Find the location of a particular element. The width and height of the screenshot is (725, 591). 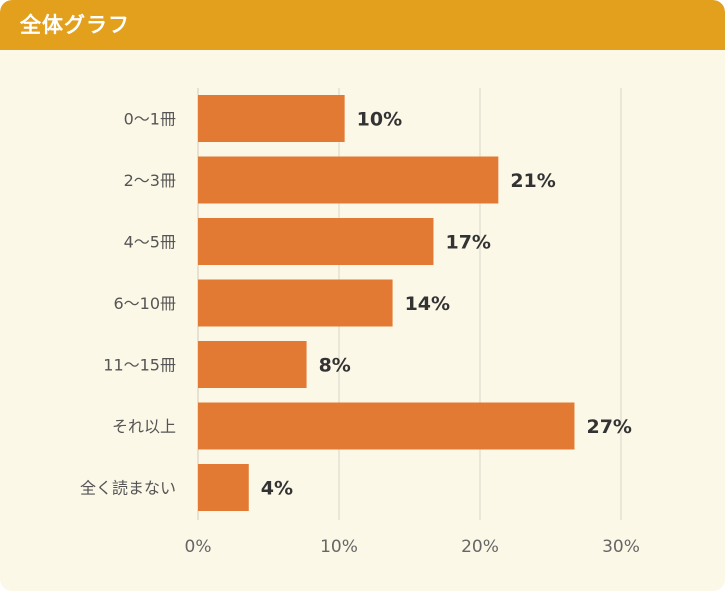

data-label: 21% is located at coordinates (532, 181).